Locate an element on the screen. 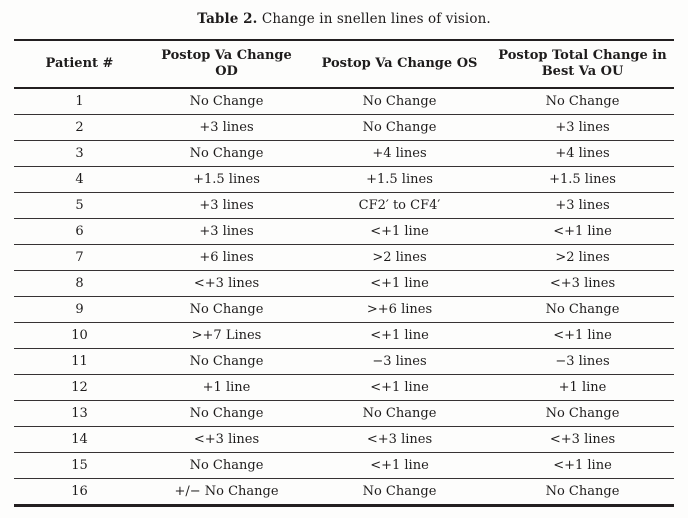  header-postop-total-change-best-va-ou: Postop Total Change in Best Va OU is located at coordinates (582, 64).